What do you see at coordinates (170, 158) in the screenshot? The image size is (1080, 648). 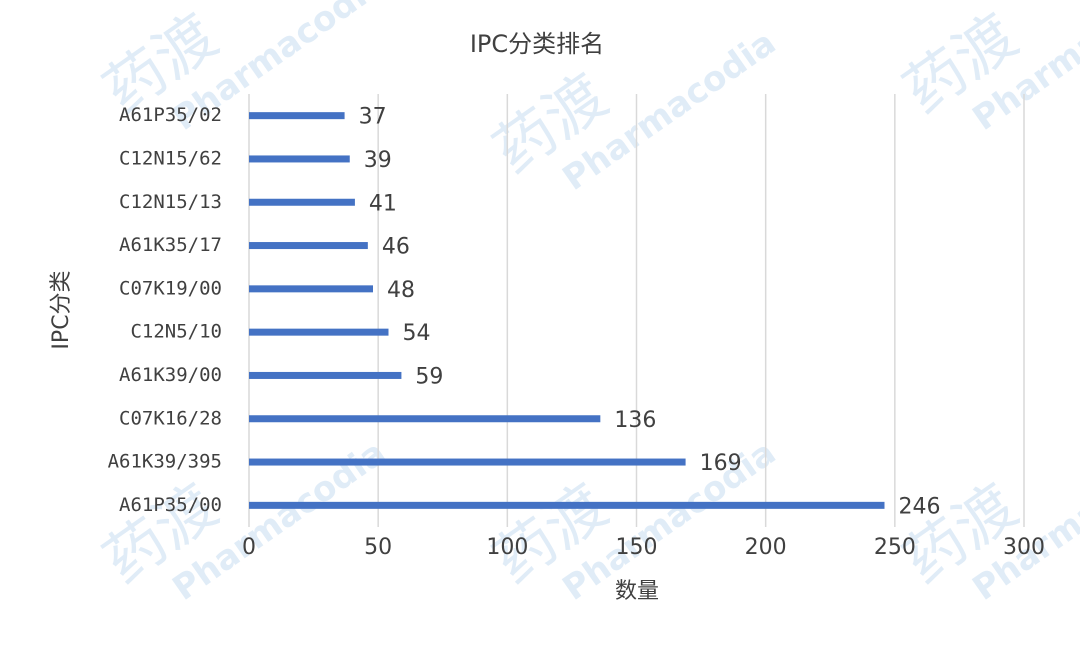 I see `y-tick-label: C12N15/62` at bounding box center [170, 158].